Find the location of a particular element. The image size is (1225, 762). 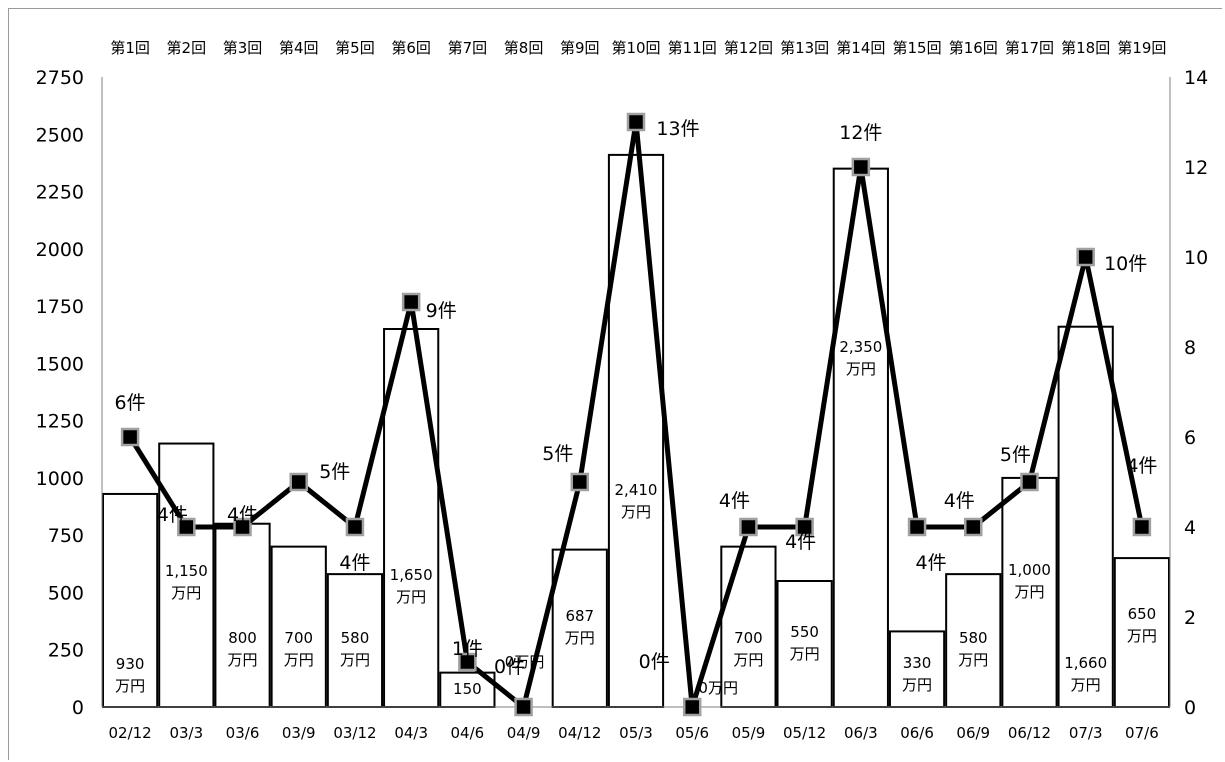

round-label: 第9回 is located at coordinates (580, 48).